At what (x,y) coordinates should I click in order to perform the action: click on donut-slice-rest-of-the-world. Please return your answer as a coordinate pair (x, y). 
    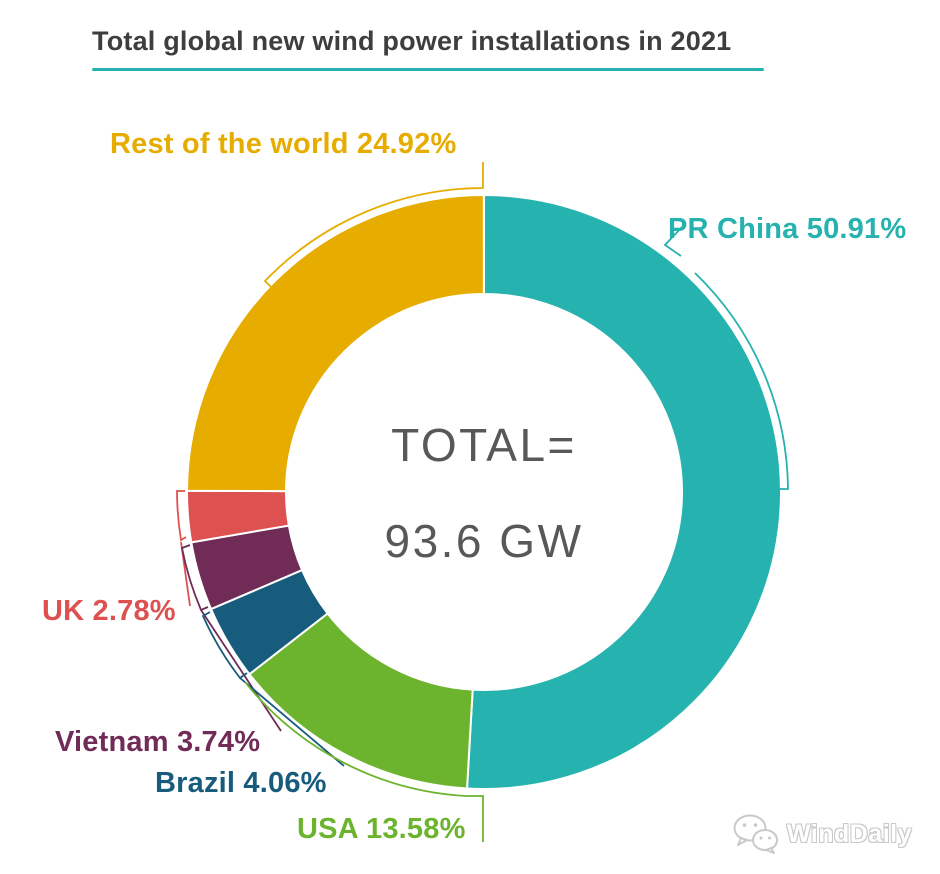
    Looking at the image, I should click on (335, 343).